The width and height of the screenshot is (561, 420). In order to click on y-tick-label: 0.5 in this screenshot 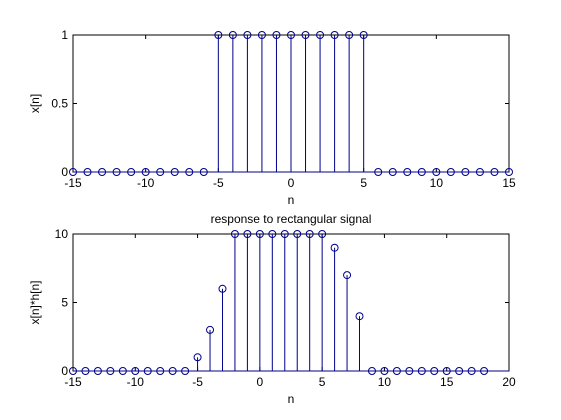, I will do `click(59, 104)`.